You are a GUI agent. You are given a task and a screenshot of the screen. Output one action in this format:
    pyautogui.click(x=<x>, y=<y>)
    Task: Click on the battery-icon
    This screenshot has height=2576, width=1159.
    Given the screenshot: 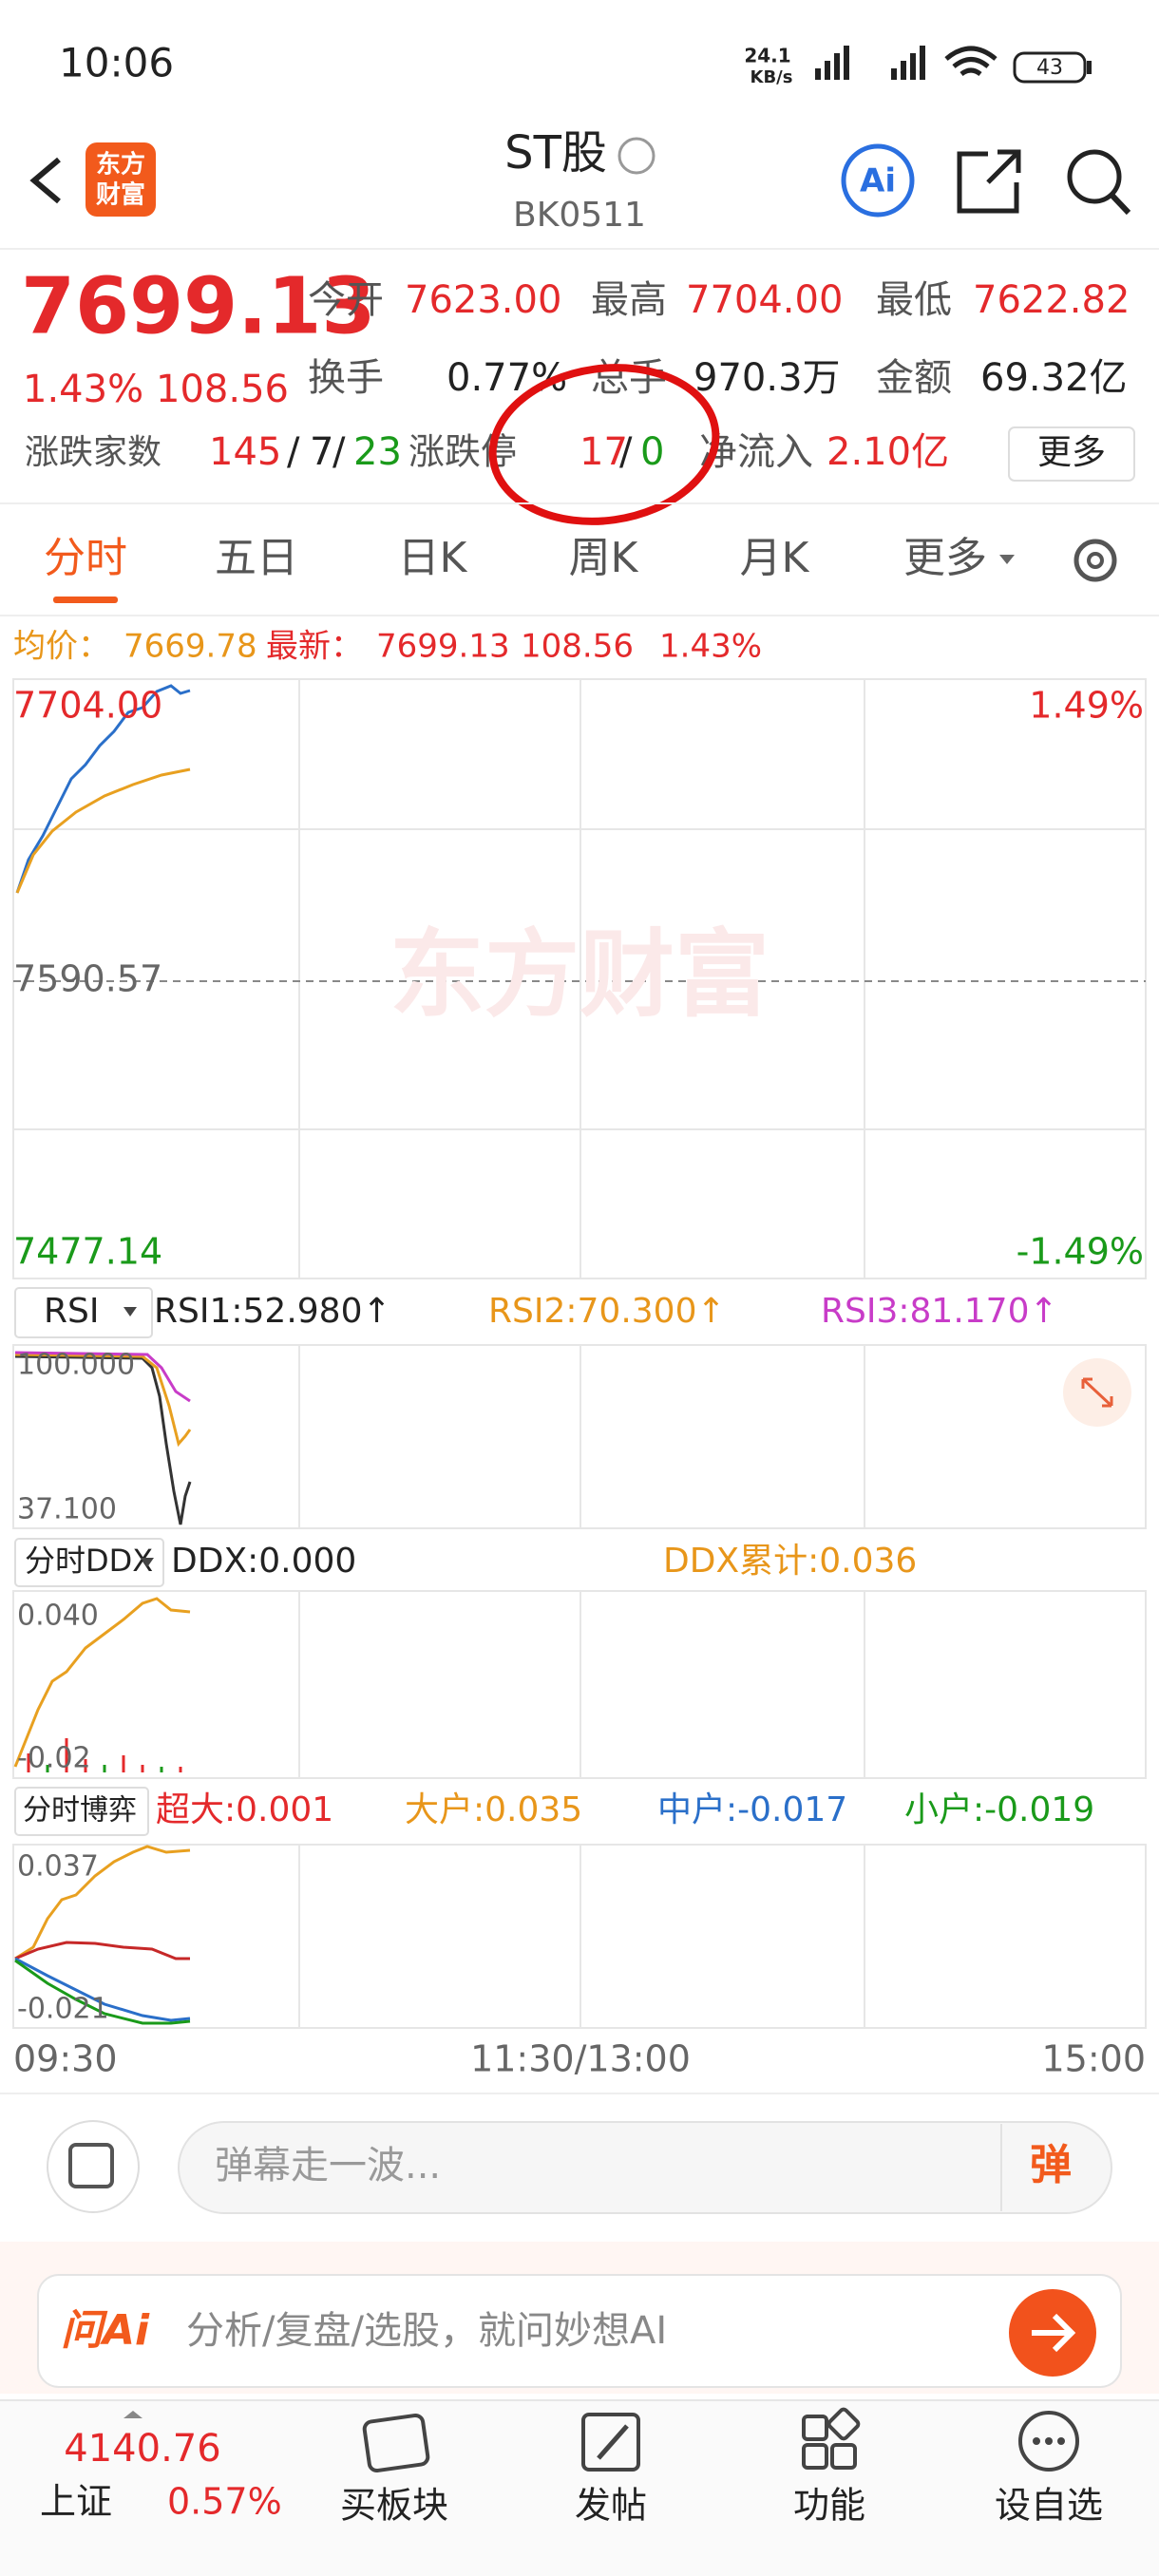 What is the action you would take?
    pyautogui.click(x=1050, y=67)
    